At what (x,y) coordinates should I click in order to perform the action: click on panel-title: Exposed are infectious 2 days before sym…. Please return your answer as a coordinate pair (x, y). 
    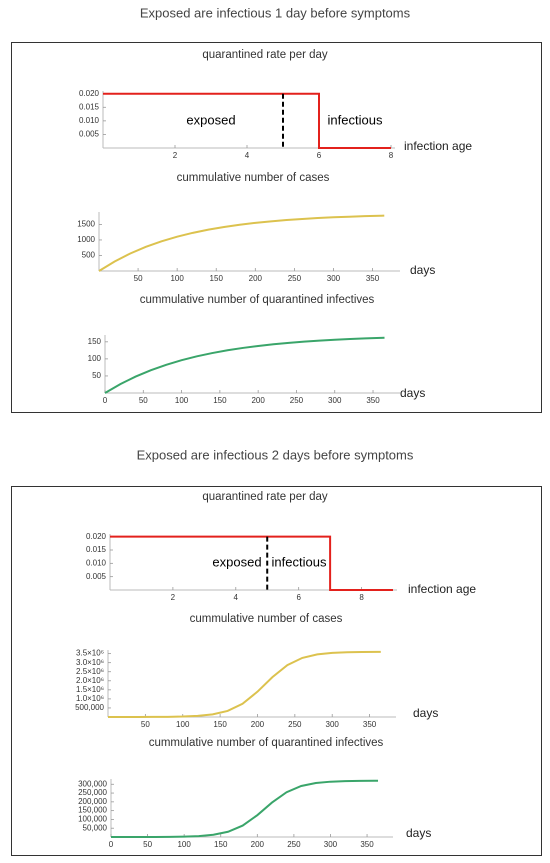
    Looking at the image, I should click on (275, 454).